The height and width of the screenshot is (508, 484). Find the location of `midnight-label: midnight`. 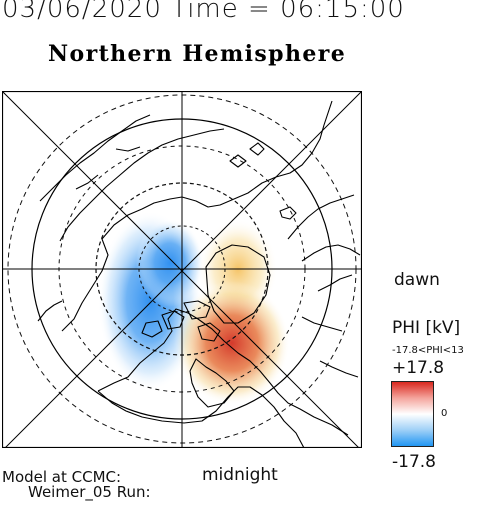

midnight-label: midnight is located at coordinates (240, 475).